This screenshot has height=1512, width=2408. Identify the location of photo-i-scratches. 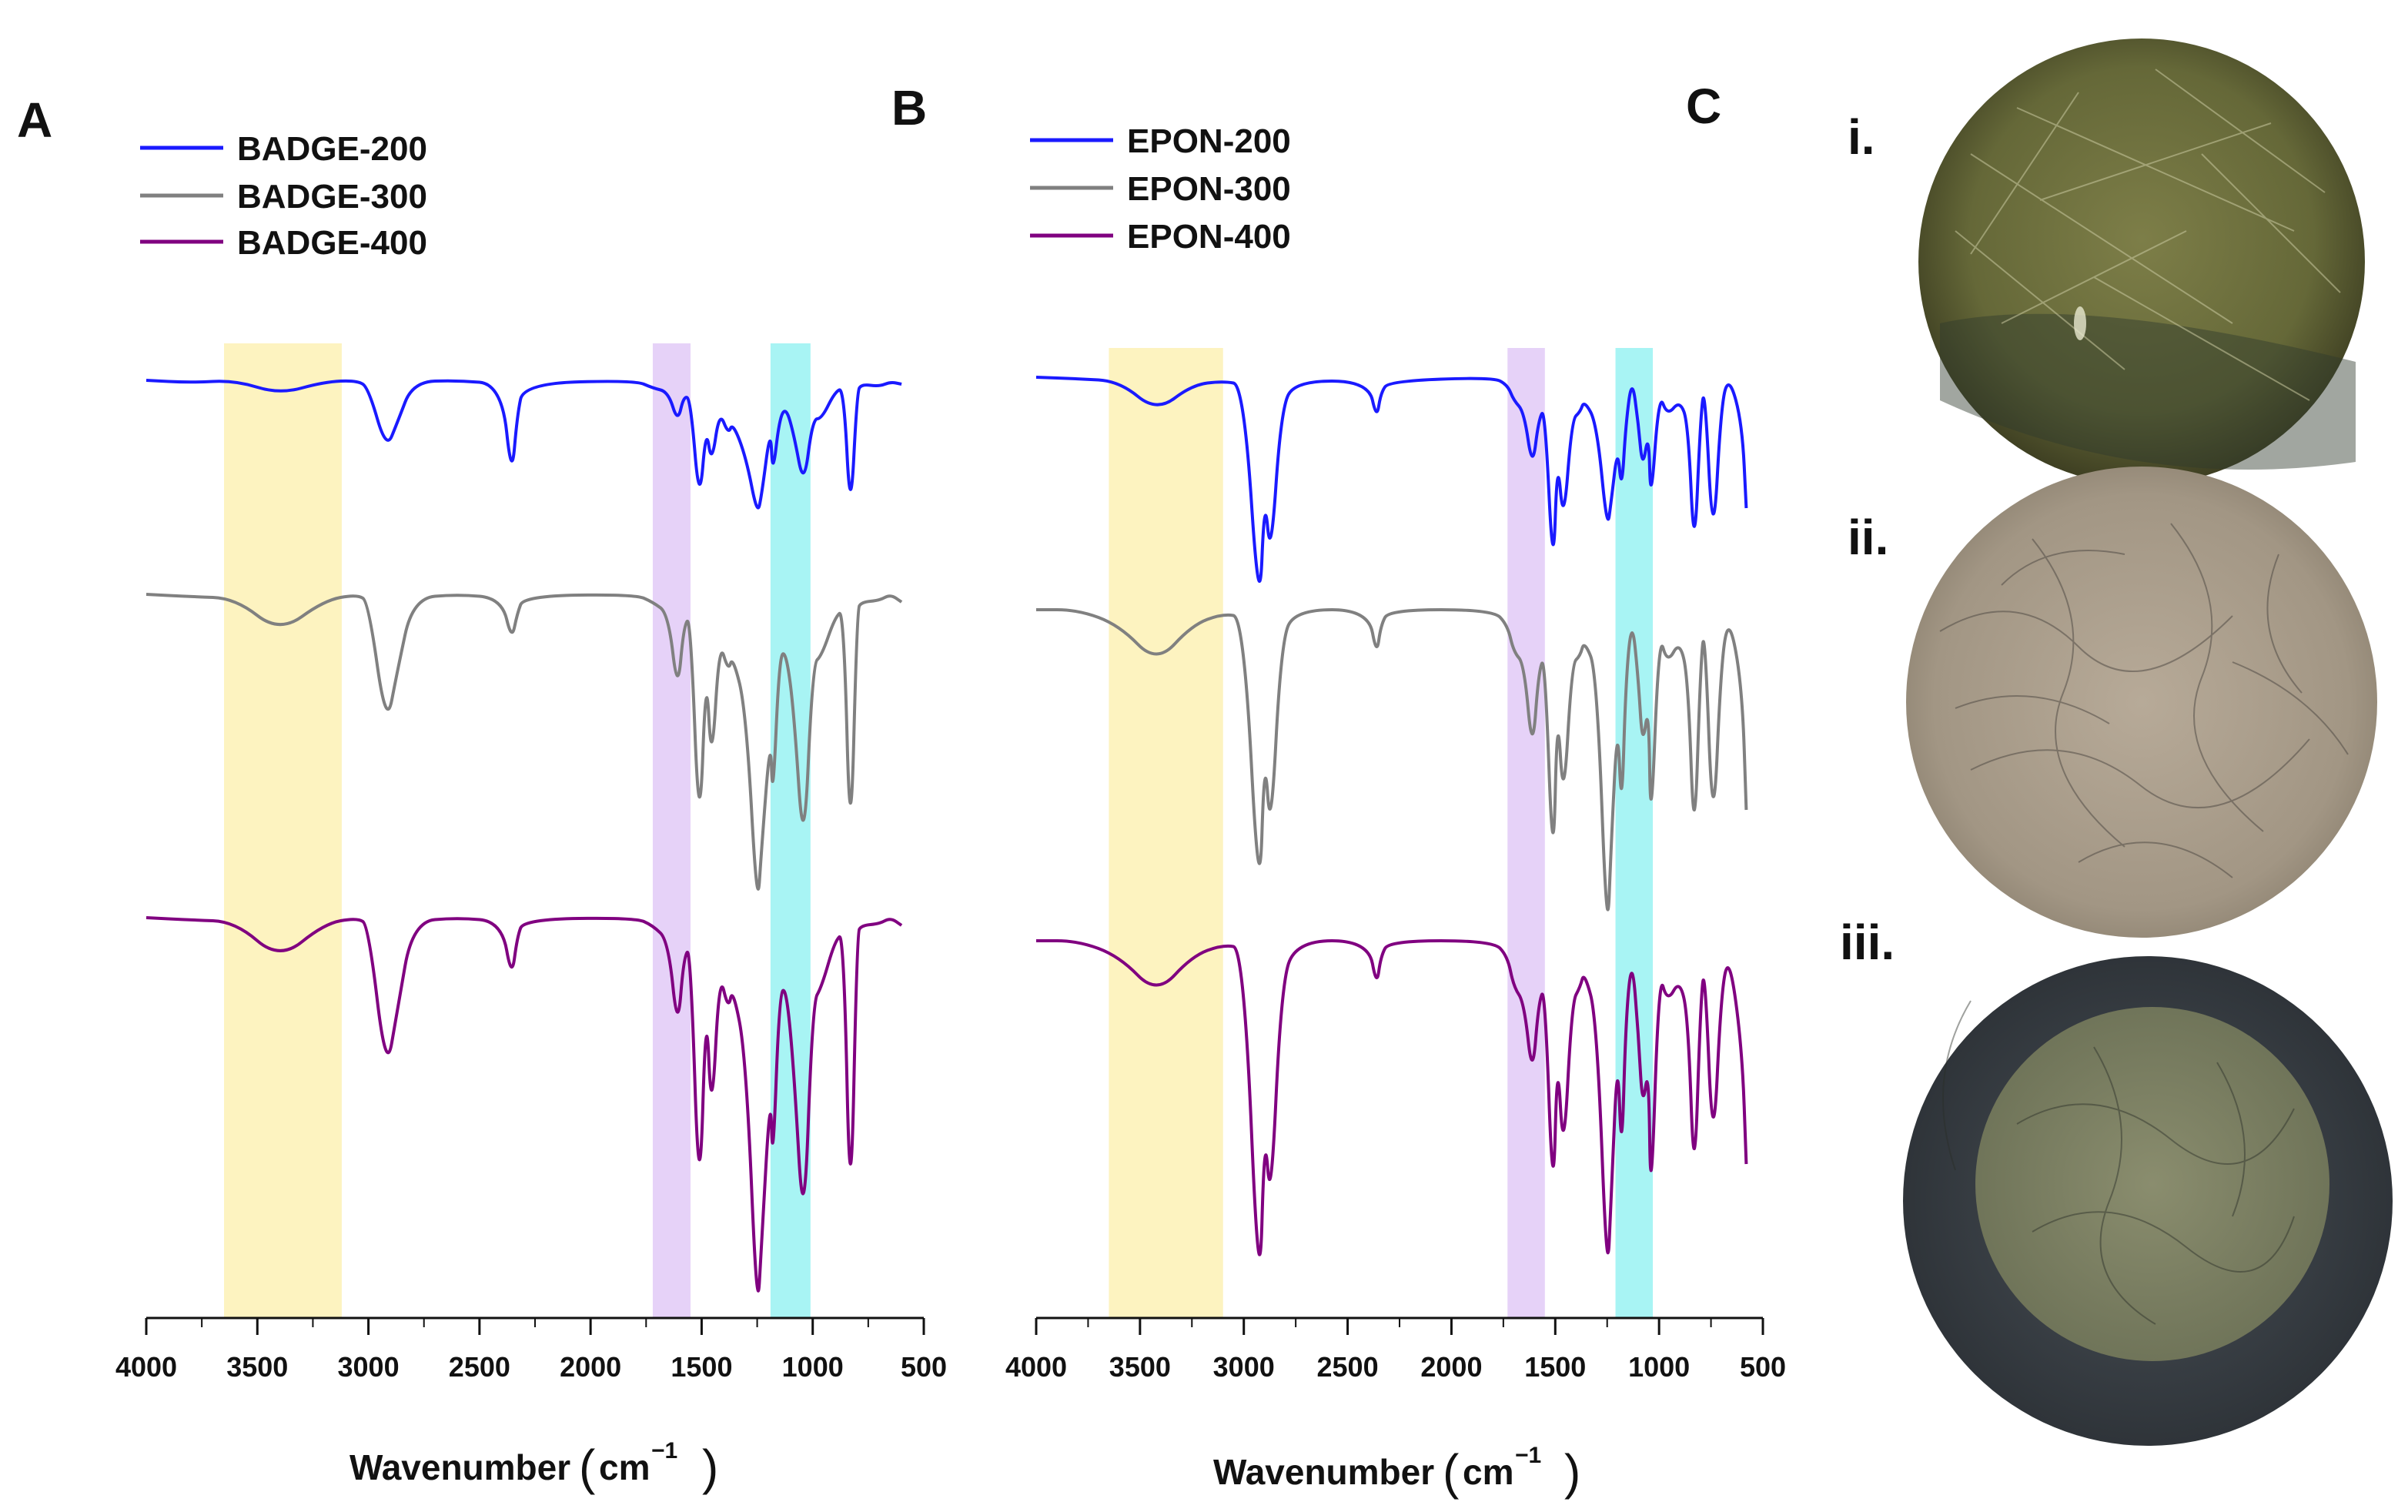
(2148, 235).